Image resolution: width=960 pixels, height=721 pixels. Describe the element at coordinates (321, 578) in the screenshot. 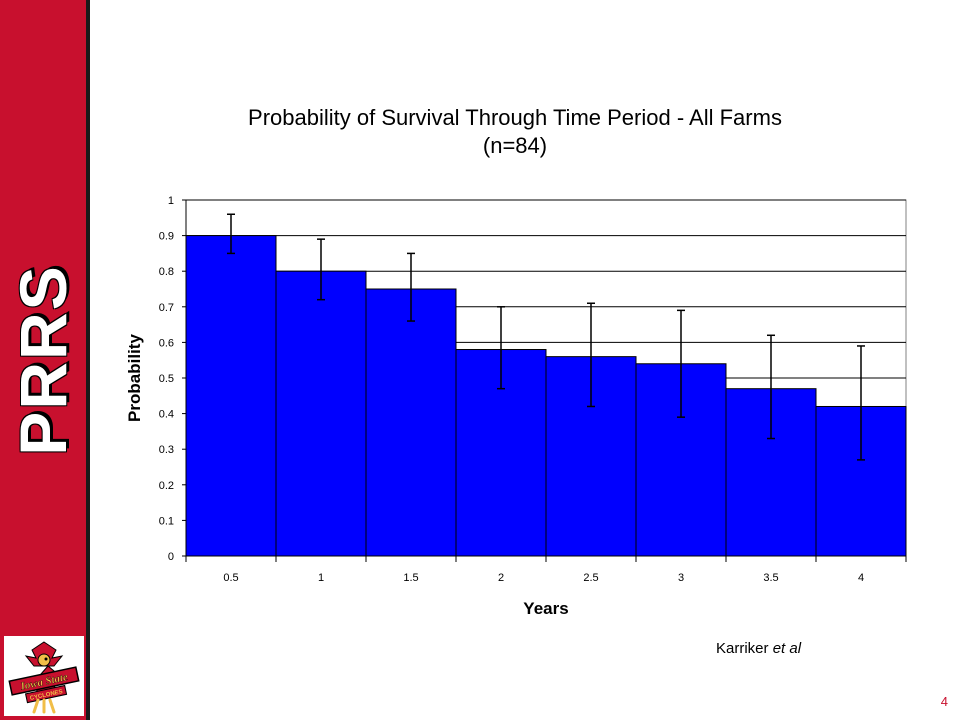

I see `x-tick-label: 1` at that location.